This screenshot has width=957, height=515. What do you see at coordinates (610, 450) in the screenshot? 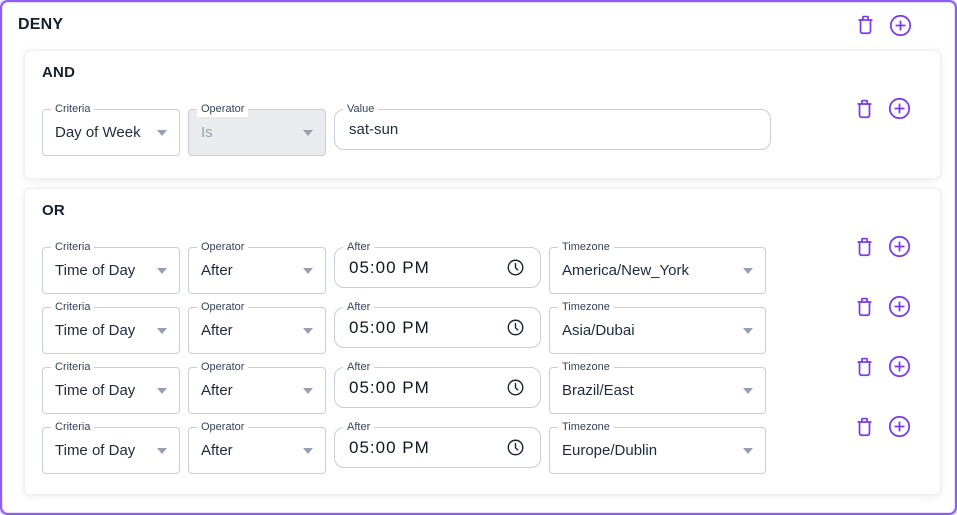
I see `timezone-value: Europe/Dublin` at bounding box center [610, 450].